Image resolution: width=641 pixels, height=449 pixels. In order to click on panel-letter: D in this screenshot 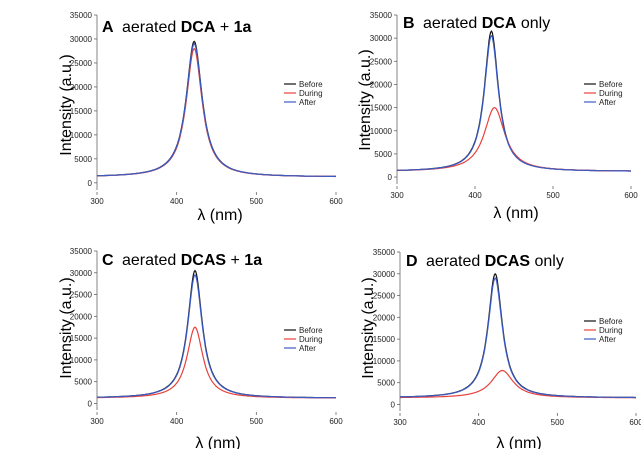, I will do `click(412, 261)`.